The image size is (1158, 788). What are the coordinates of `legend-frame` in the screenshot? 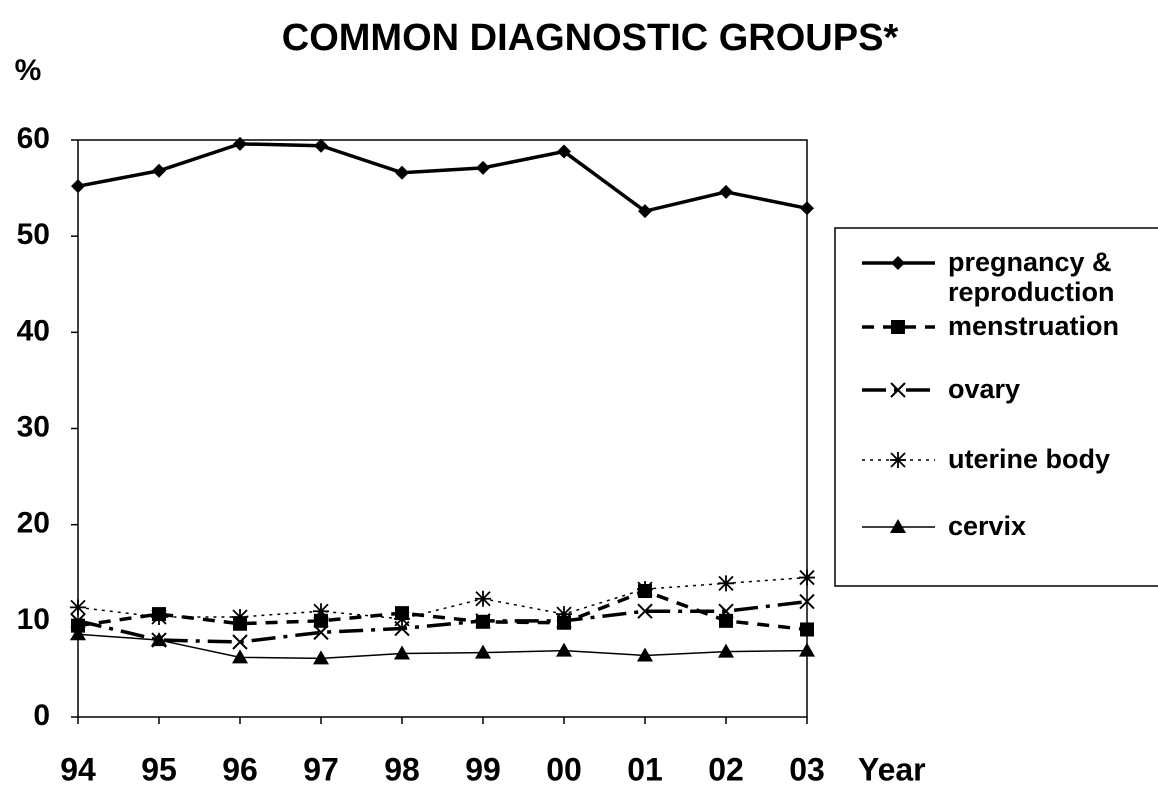 It's located at (996, 407).